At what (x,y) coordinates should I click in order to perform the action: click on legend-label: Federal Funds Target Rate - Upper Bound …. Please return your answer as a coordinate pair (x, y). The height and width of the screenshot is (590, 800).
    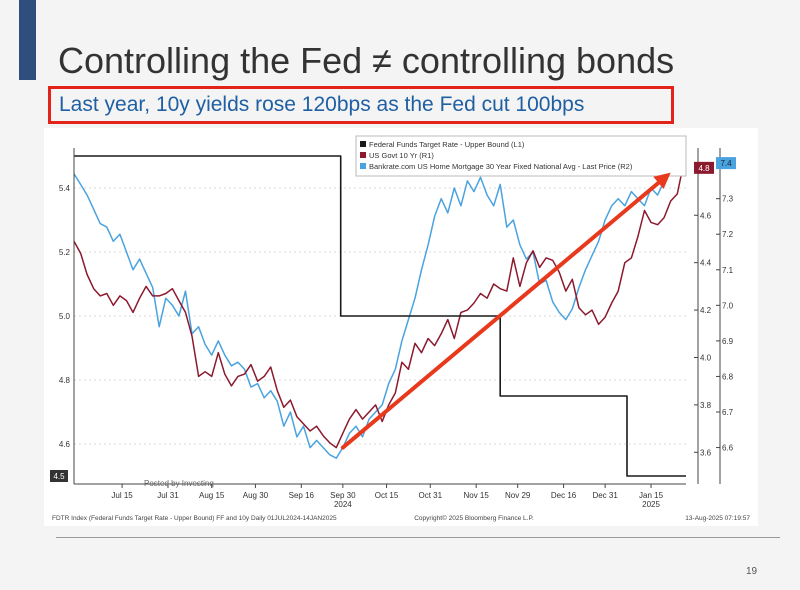
    Looking at the image, I should click on (447, 144).